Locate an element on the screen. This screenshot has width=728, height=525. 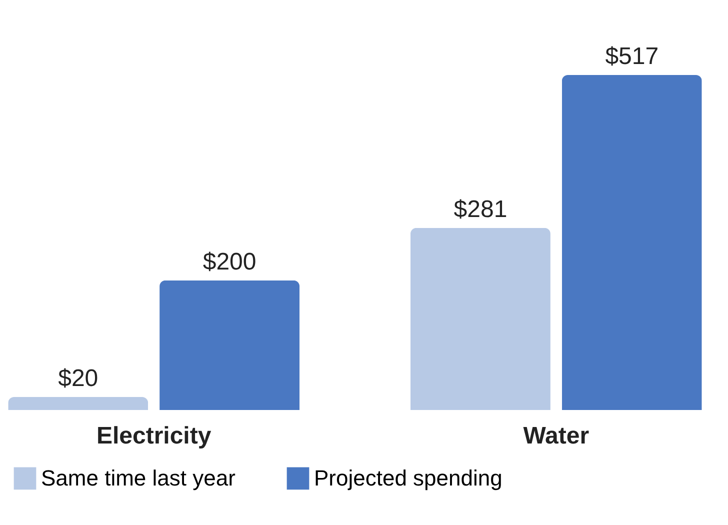
x-tick-label: Electricity is located at coordinates (154, 436).